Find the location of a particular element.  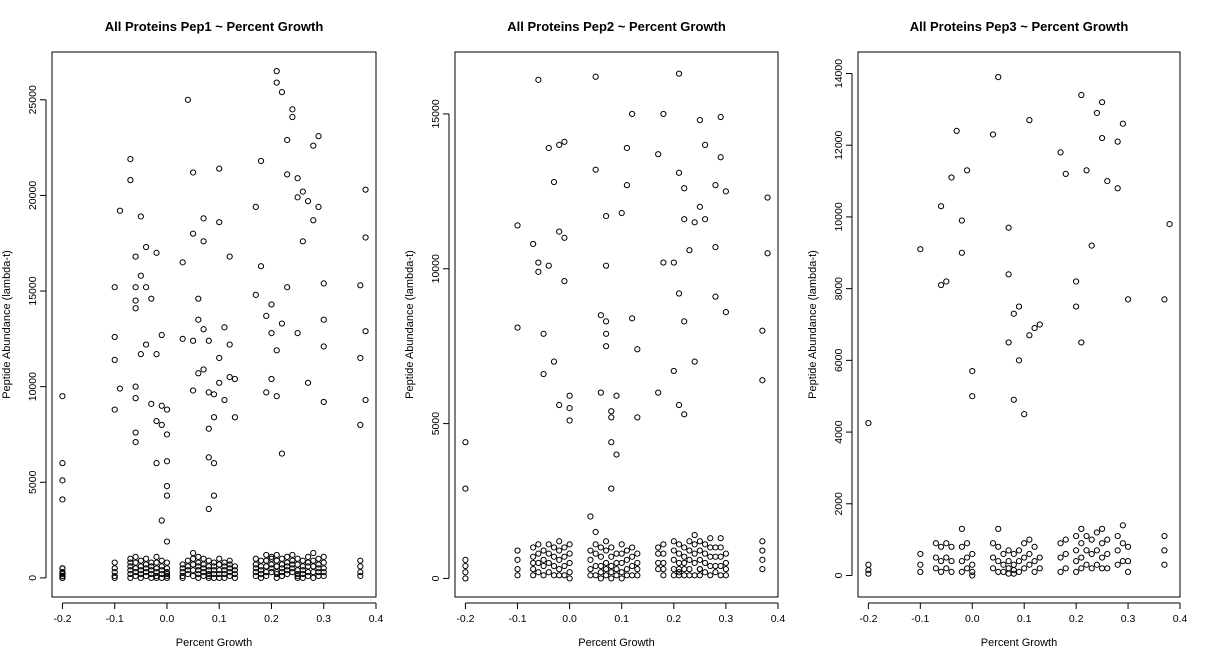

y-tick-label: 10000 is located at coordinates (436, 268).